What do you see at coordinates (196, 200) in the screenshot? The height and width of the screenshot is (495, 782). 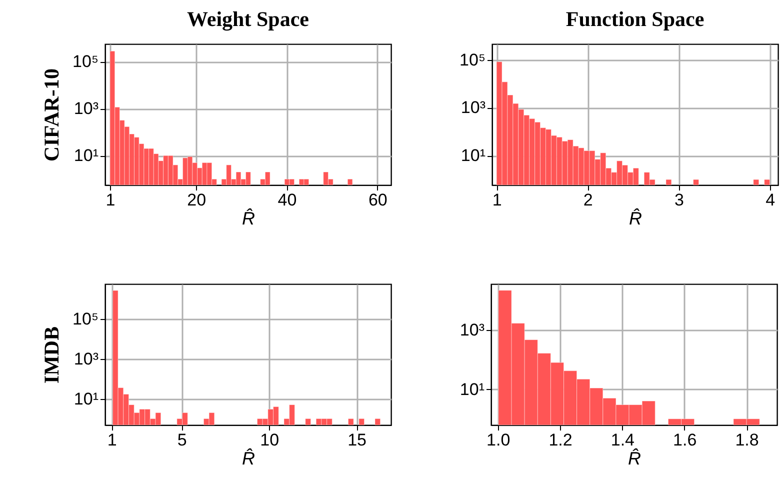 I see `x-tick-label: 20` at bounding box center [196, 200].